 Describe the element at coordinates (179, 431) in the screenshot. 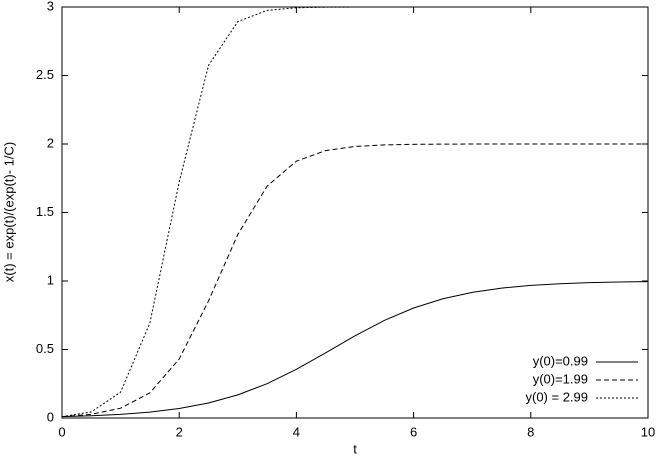

I see `x-tick-label: 2` at that location.